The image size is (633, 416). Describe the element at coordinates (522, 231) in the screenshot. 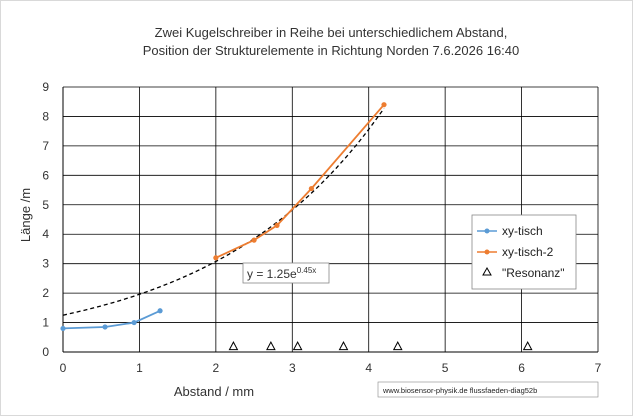

I see `legend-label-xy-tisch: xy-tisch` at that location.